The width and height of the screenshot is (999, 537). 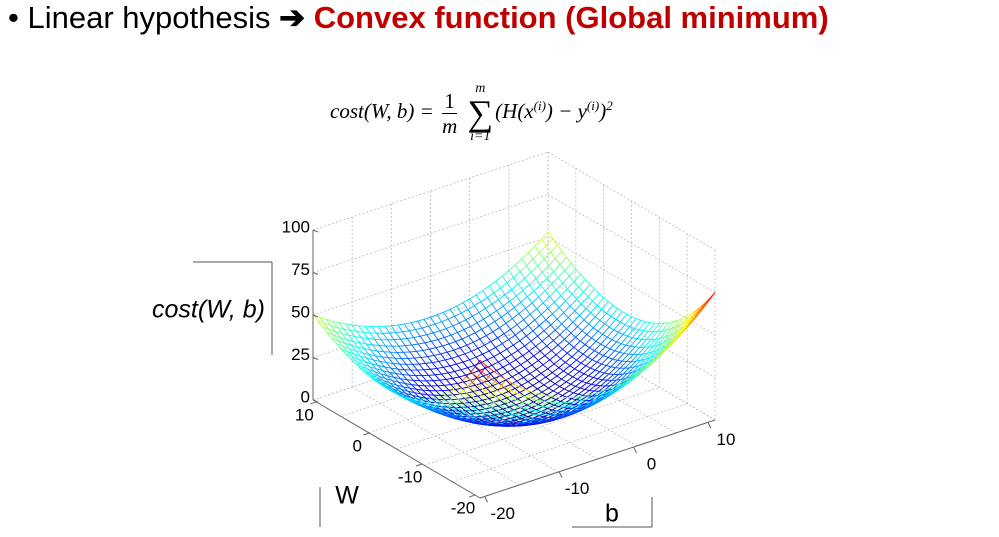 I want to click on z-tick-label: 50, so click(x=300, y=311).